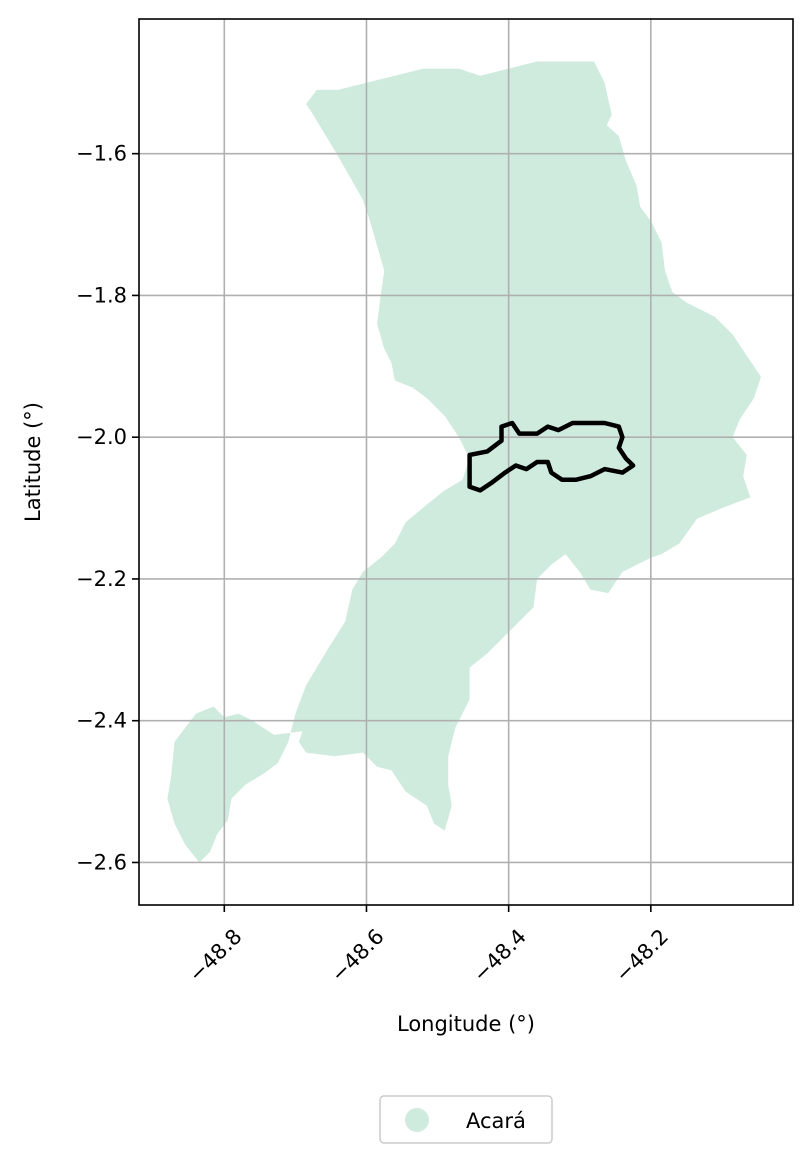 The height and width of the screenshot is (1163, 812). Describe the element at coordinates (101, 295) in the screenshot. I see `y-tick-label-1: −1.8` at that location.